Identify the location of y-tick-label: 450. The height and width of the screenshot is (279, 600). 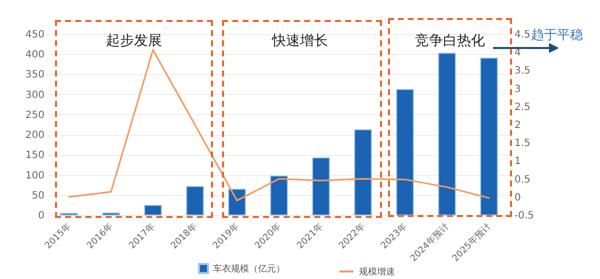
(34, 35).